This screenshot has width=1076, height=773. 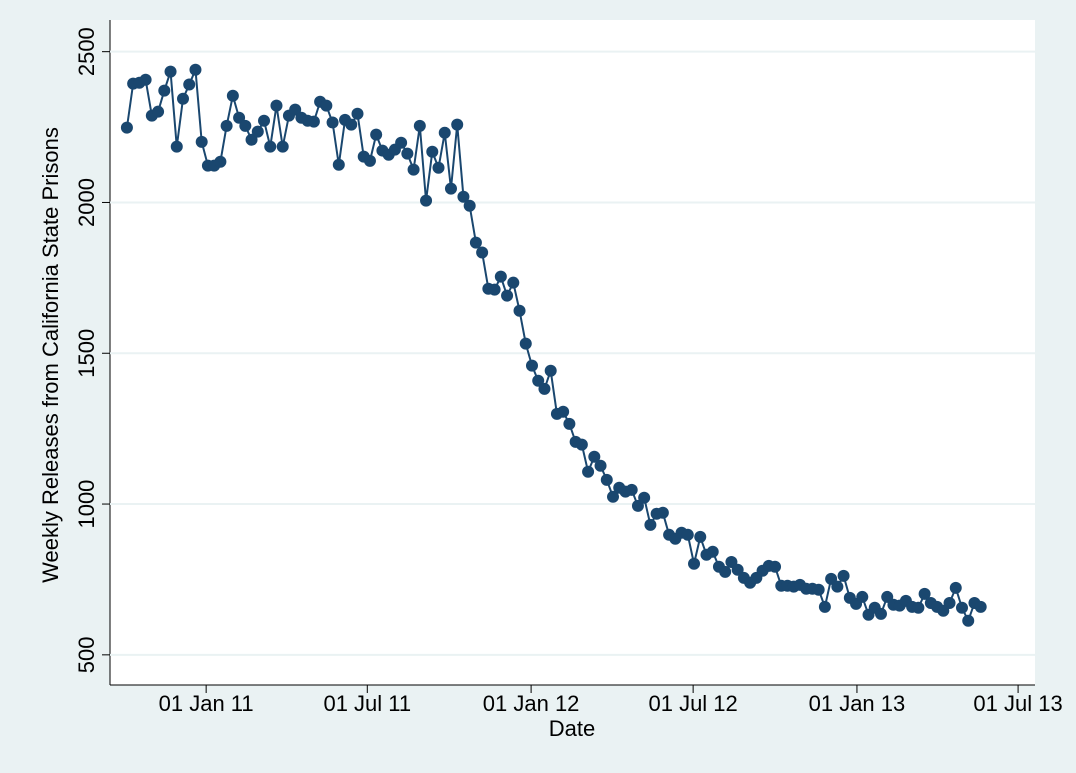 What do you see at coordinates (86, 353) in the screenshot?
I see `y-tick-label: 1500` at bounding box center [86, 353].